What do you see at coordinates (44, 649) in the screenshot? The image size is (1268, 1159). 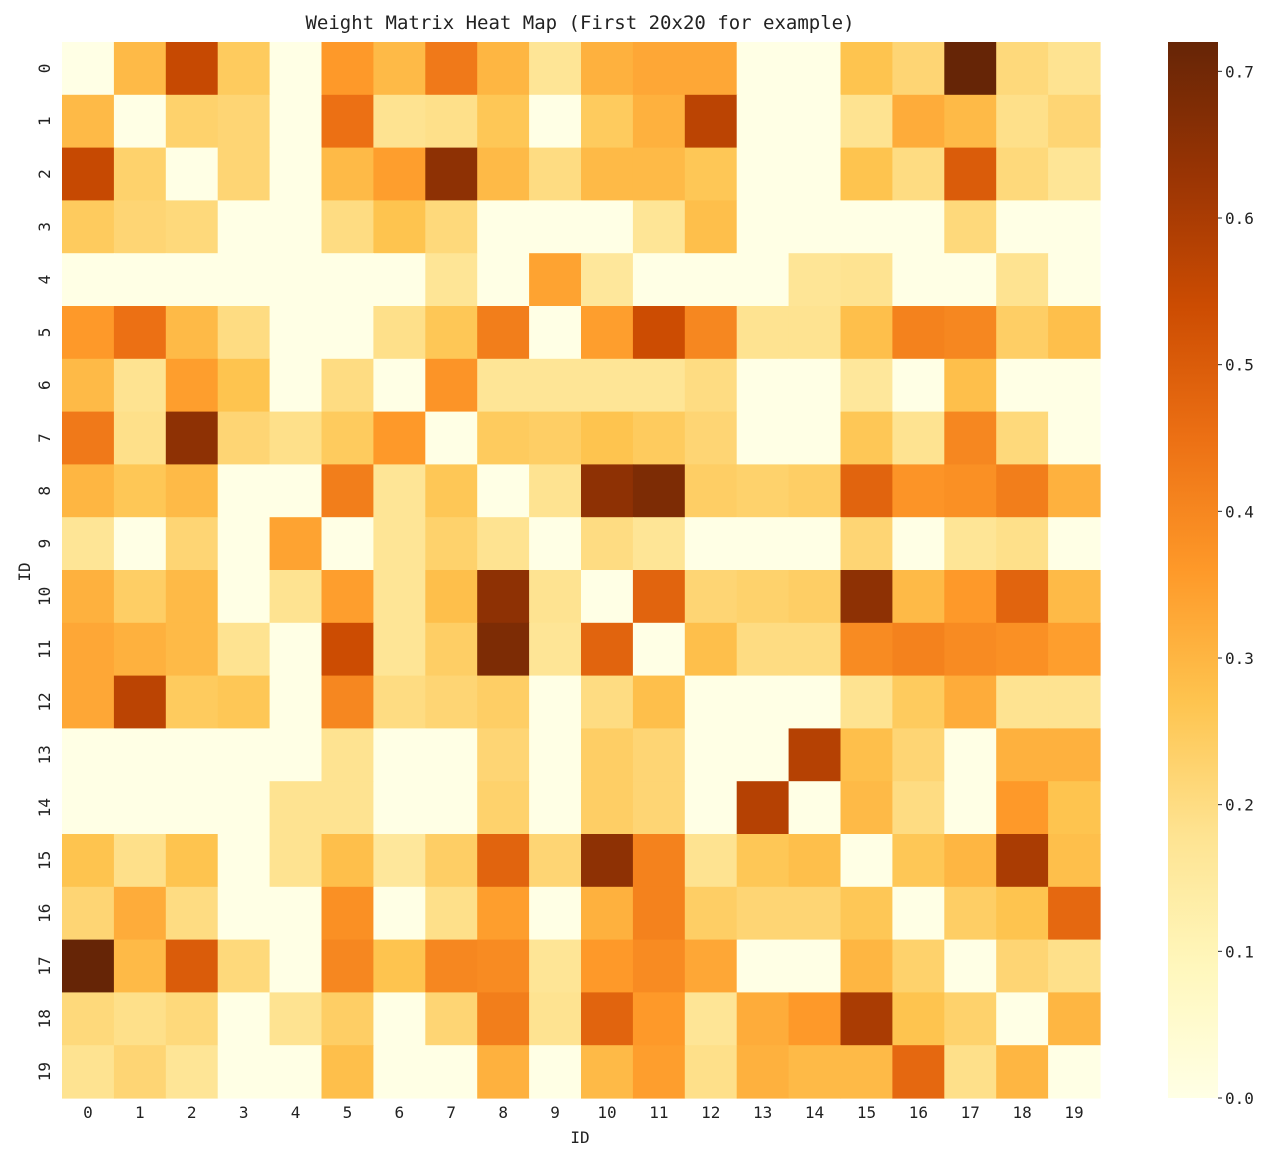 I see `y-tick-label: 11` at bounding box center [44, 649].